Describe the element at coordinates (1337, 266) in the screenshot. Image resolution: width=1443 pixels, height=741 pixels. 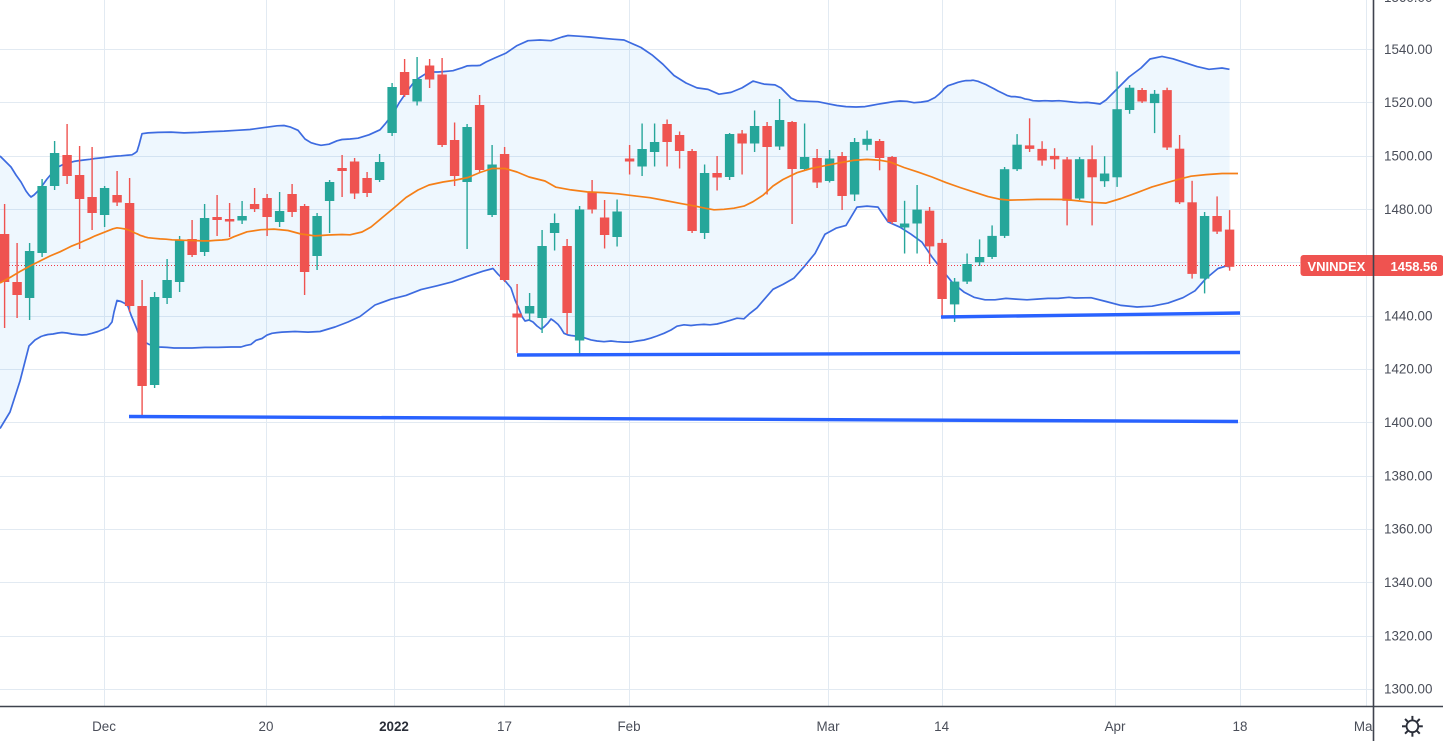
I see `svg-text: VNINDEX` at that location.